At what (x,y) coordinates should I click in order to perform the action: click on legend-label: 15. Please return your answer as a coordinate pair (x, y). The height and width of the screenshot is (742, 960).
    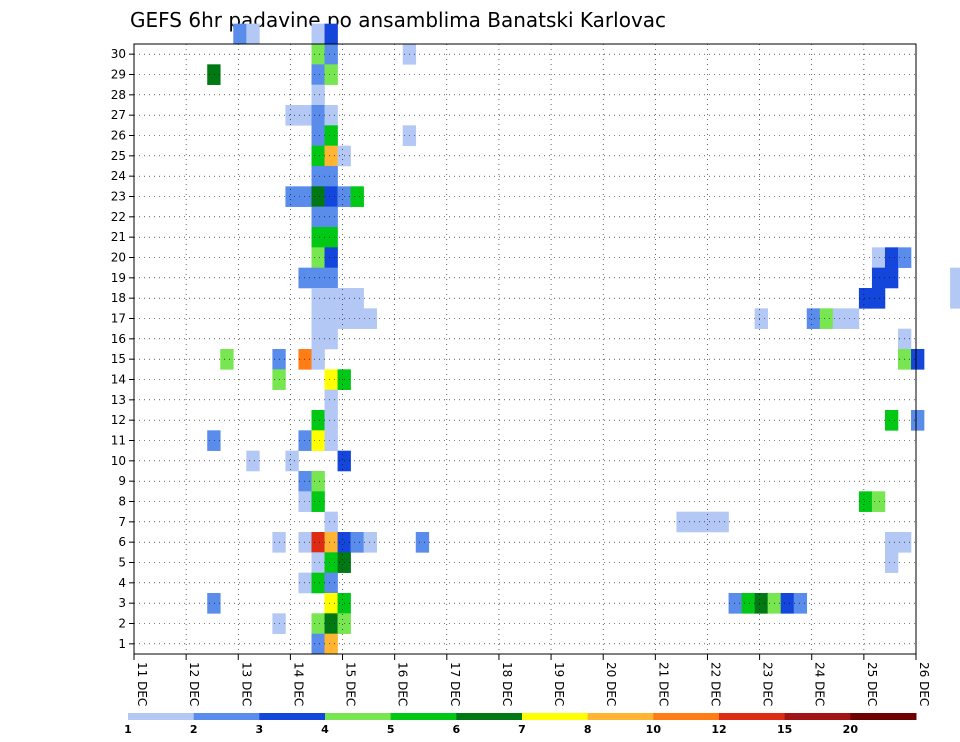
    Looking at the image, I should click on (784, 729).